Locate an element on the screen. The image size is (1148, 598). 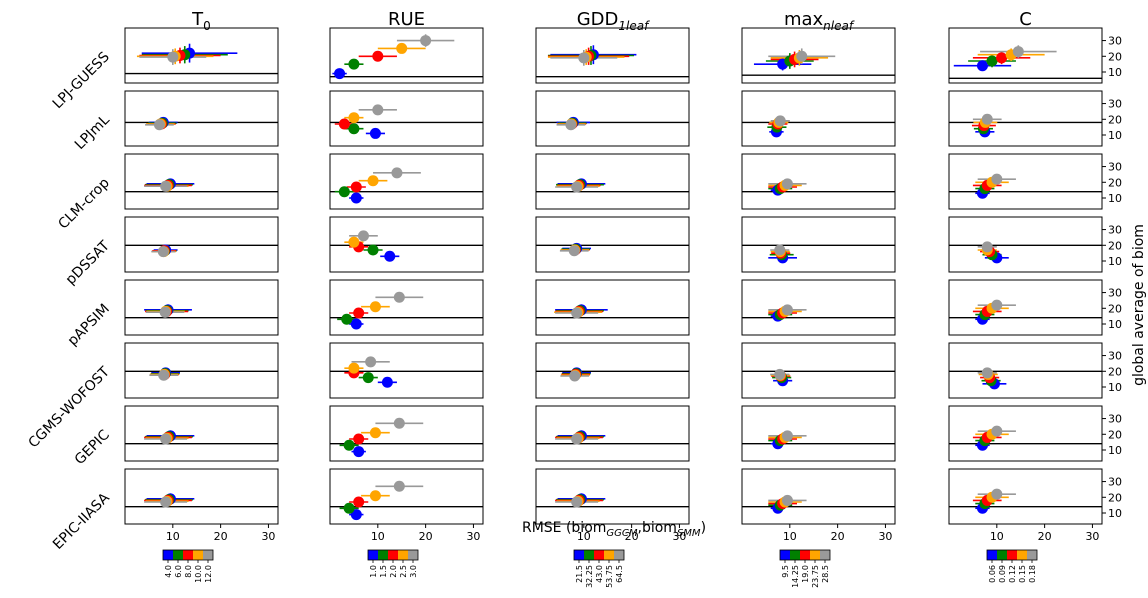
x-axis-label-main: RMSE (biom is located at coordinates (564, 528).